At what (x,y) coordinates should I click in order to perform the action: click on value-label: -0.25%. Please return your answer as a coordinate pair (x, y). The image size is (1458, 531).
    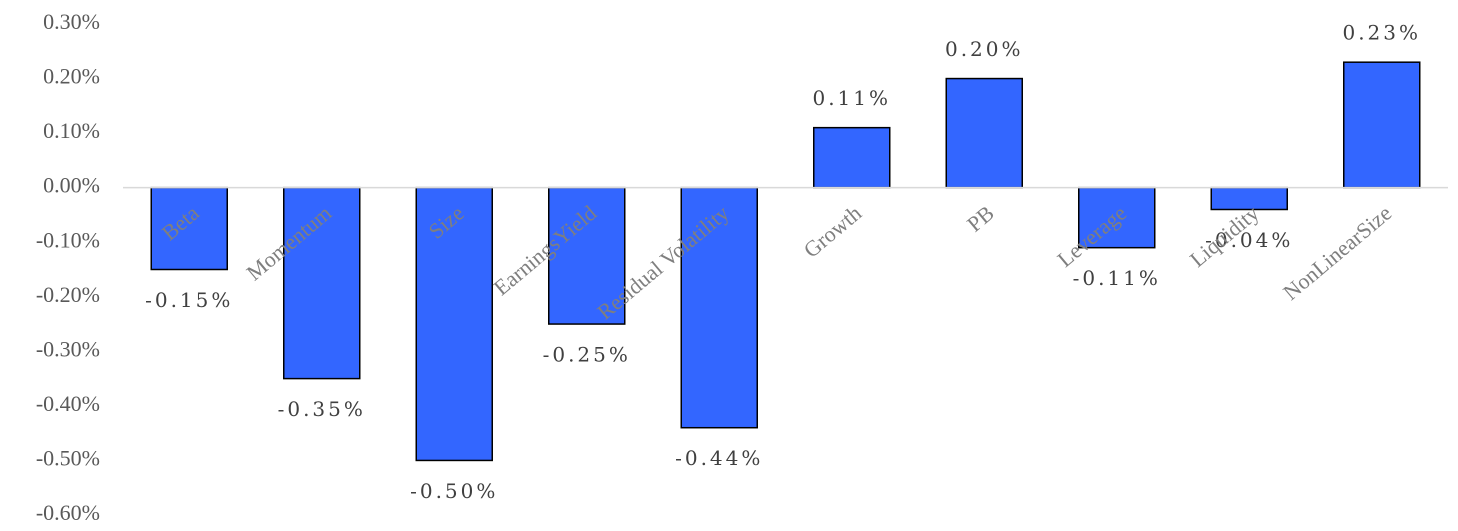
    Looking at the image, I should click on (587, 355).